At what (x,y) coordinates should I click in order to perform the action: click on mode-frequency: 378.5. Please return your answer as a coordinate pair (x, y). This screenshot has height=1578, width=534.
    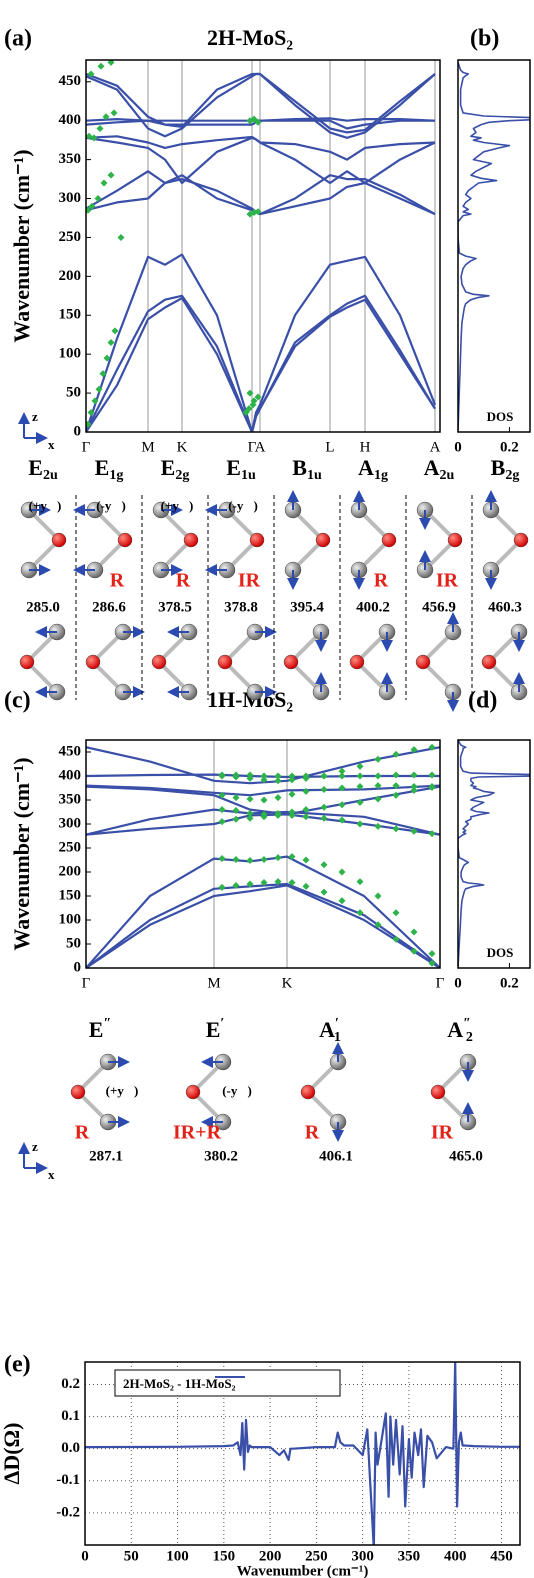
    Looking at the image, I should click on (175, 607).